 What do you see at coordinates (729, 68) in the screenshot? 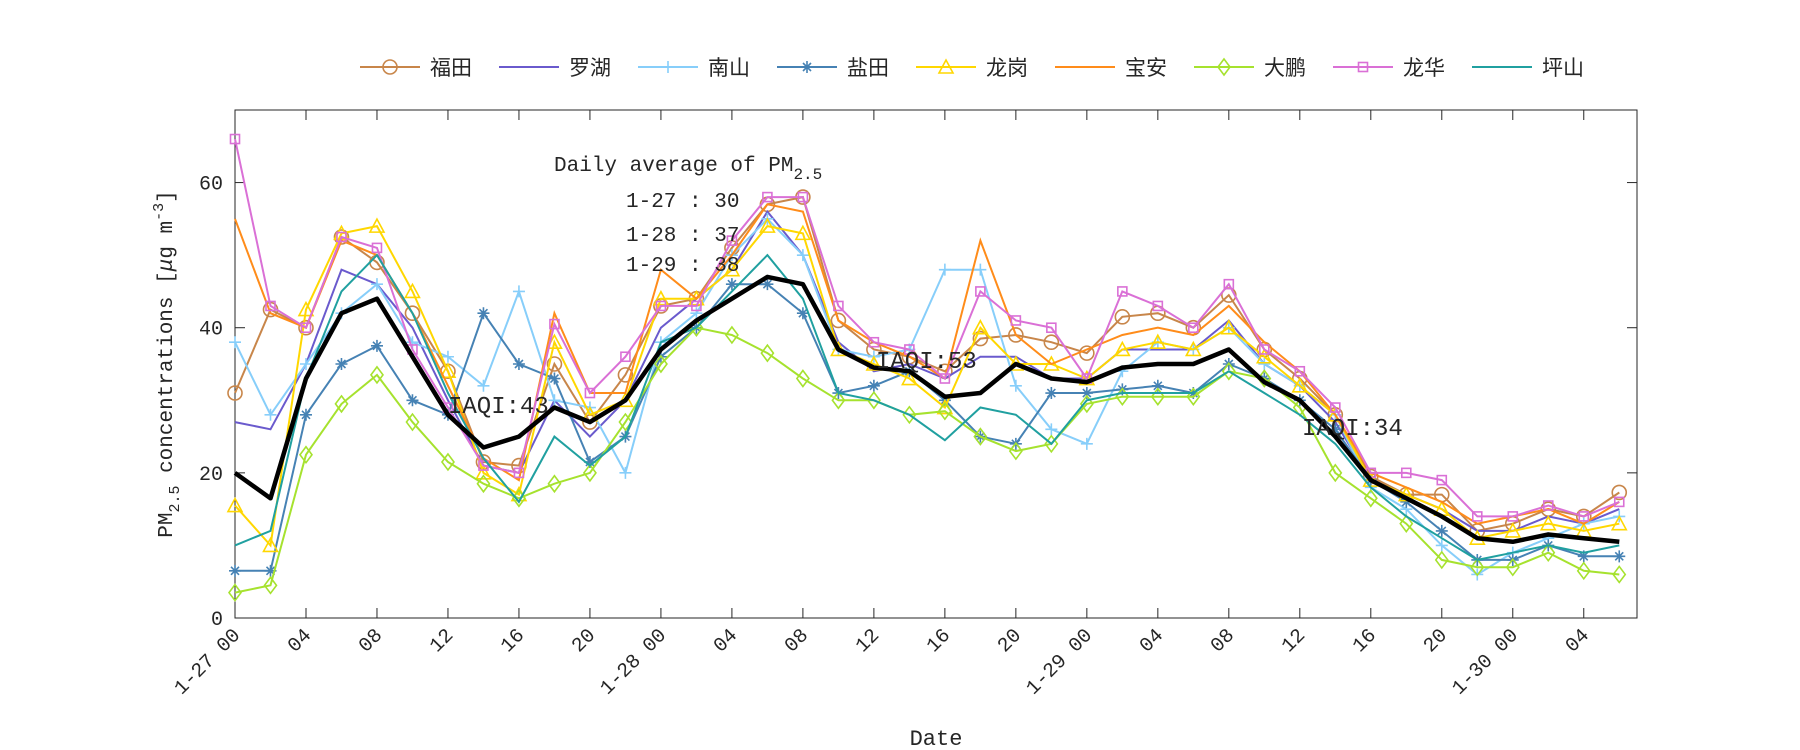
I see `legend-label: 南山` at bounding box center [729, 68].